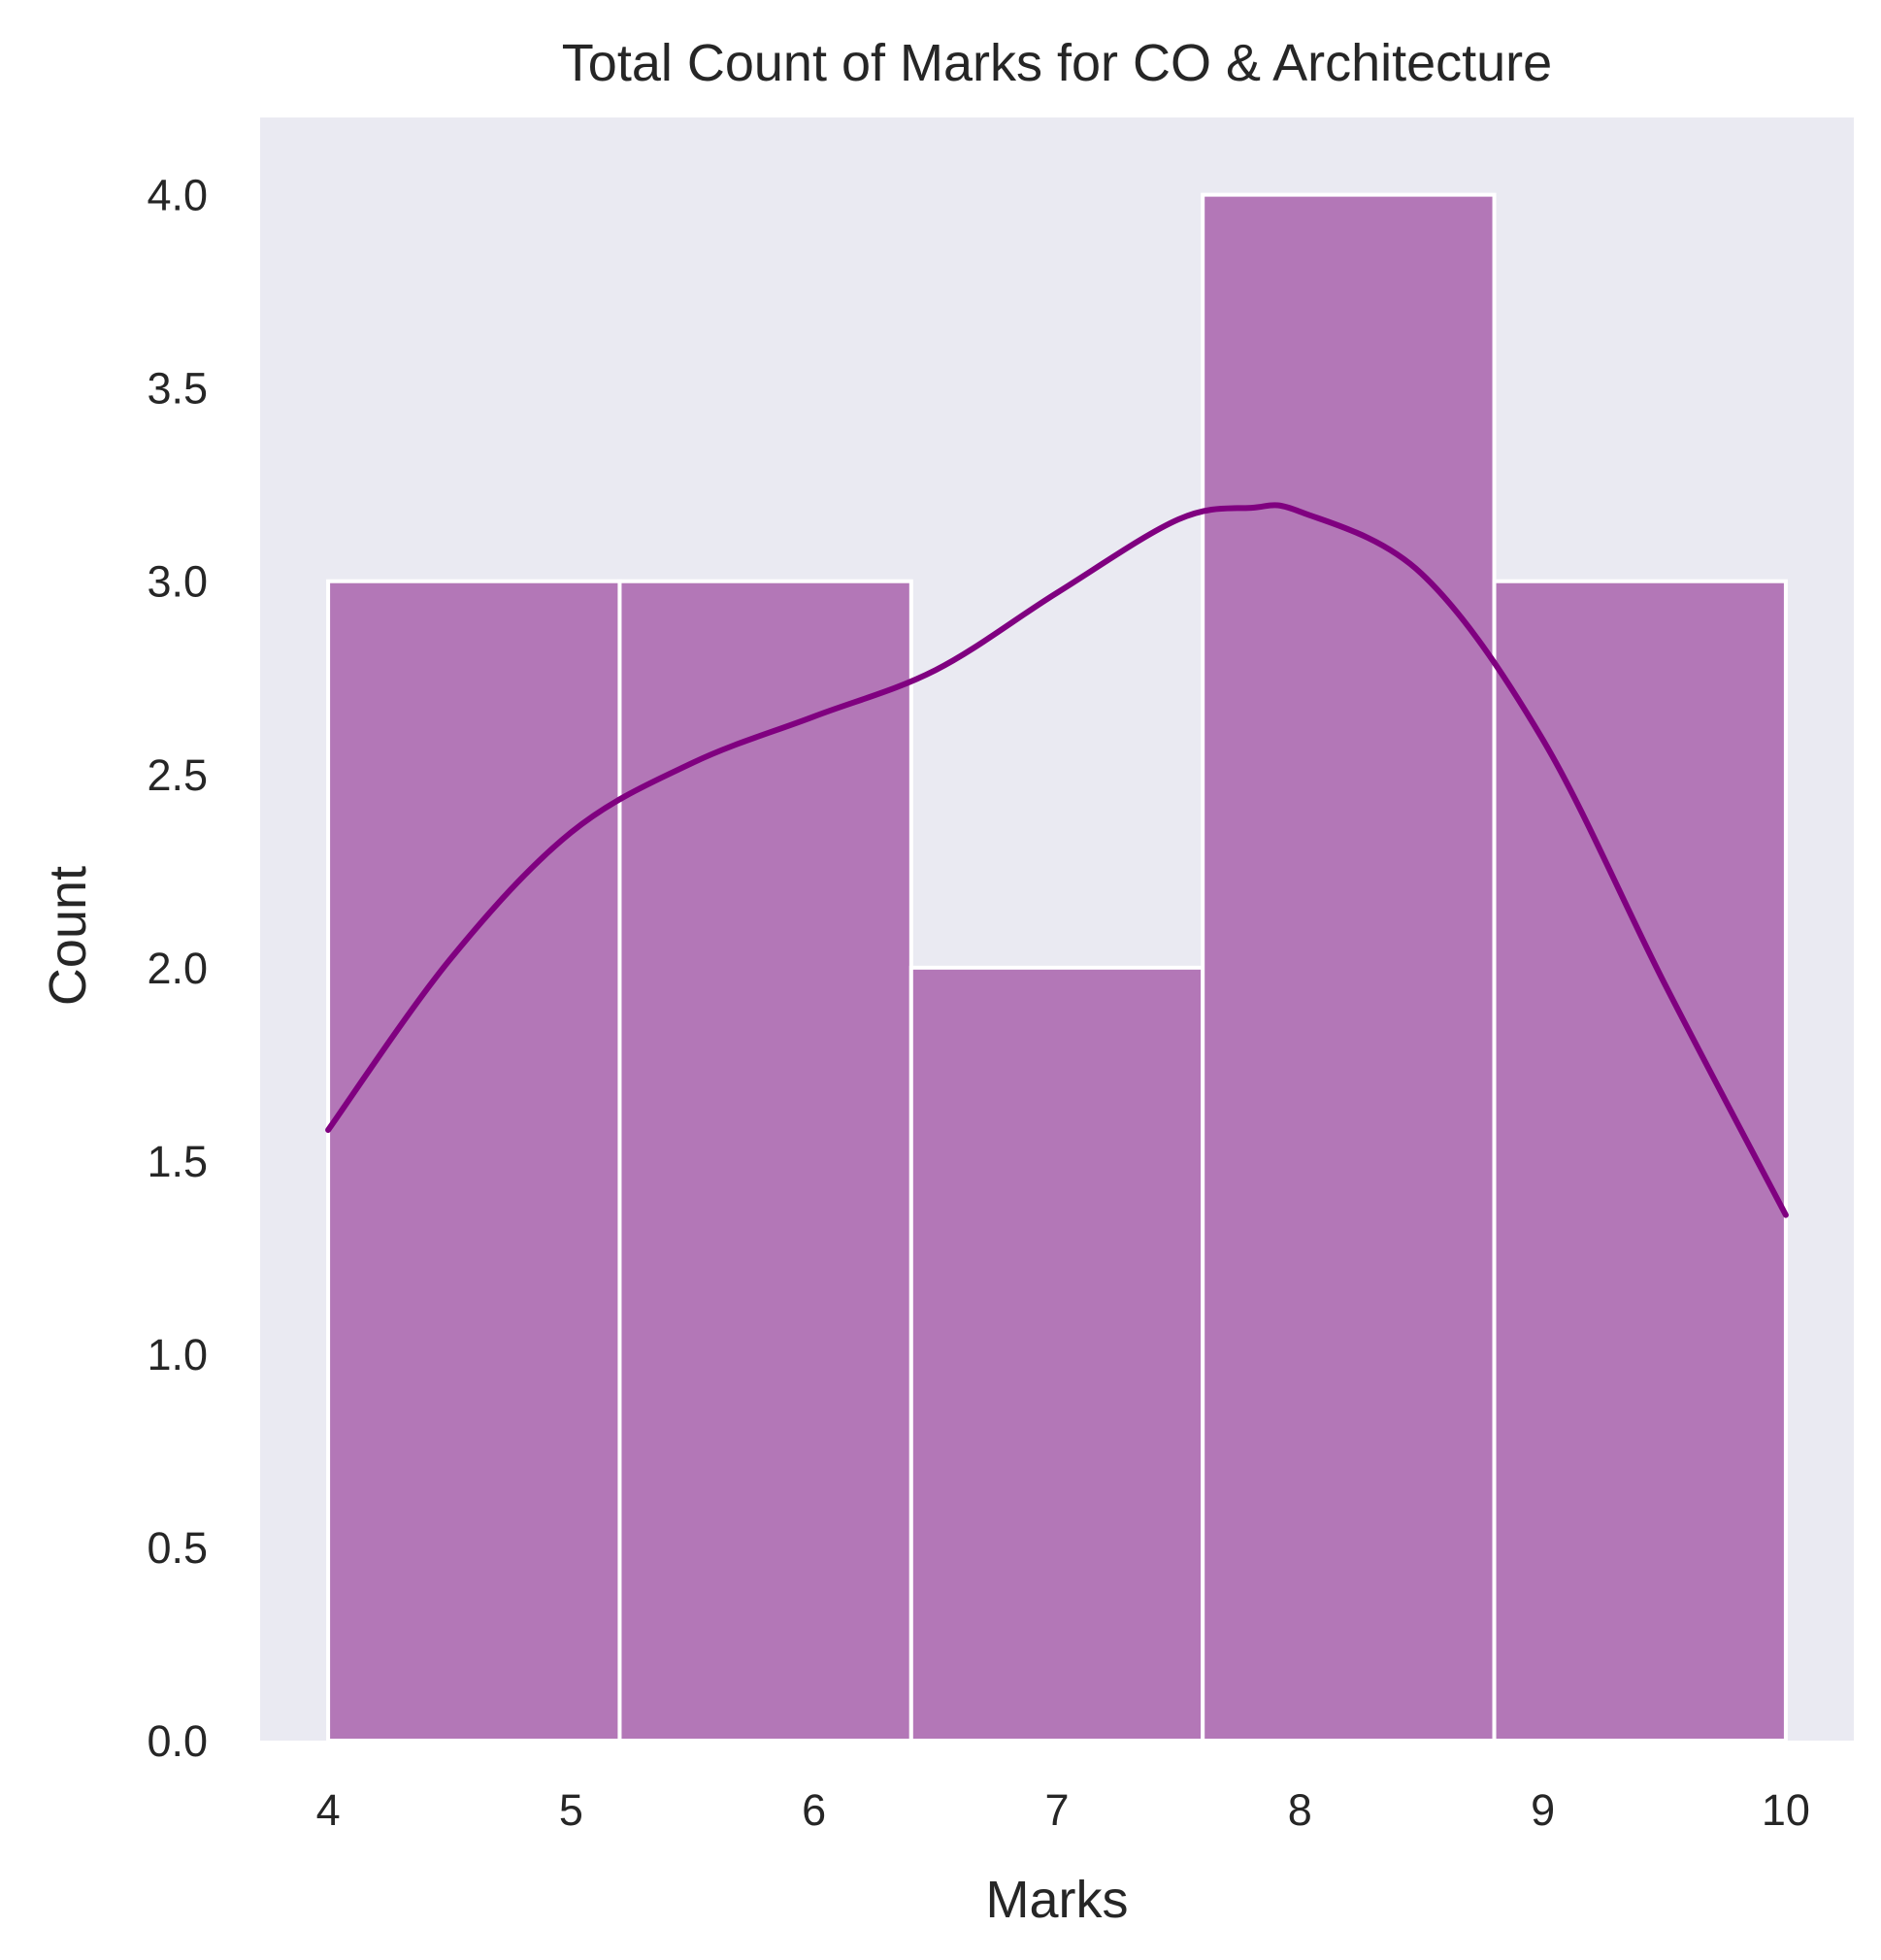 The width and height of the screenshot is (1881, 1960). I want to click on y-tick-label: 0.0, so click(177, 1741).